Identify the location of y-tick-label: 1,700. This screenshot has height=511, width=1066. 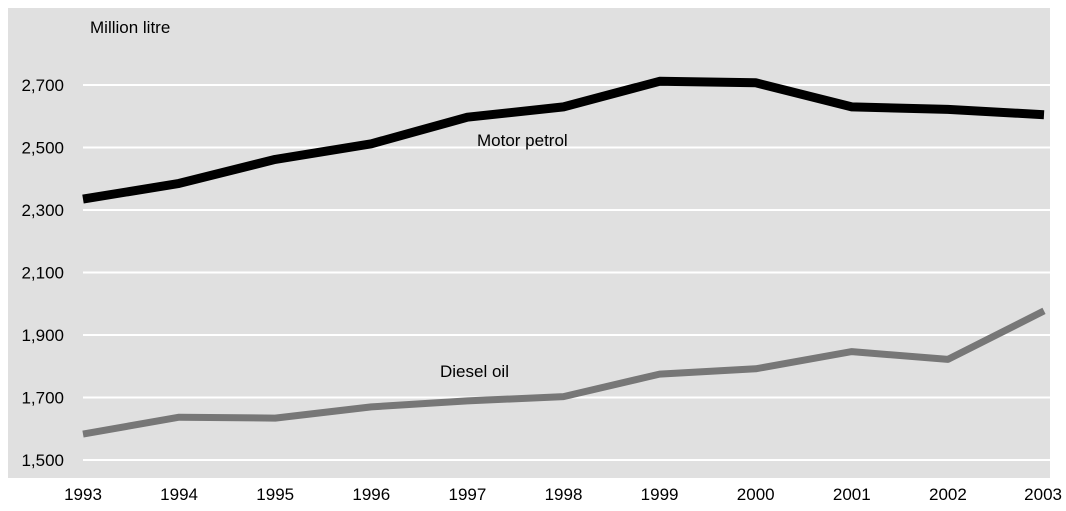
(42, 398).